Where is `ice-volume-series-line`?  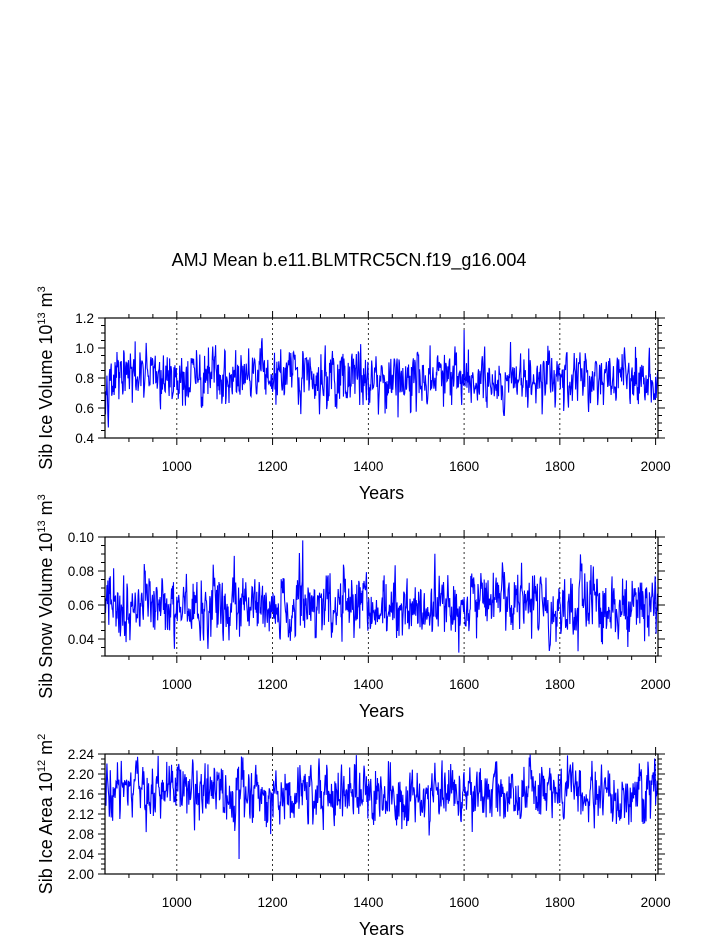
ice-volume-series-line is located at coordinates (381, 378).